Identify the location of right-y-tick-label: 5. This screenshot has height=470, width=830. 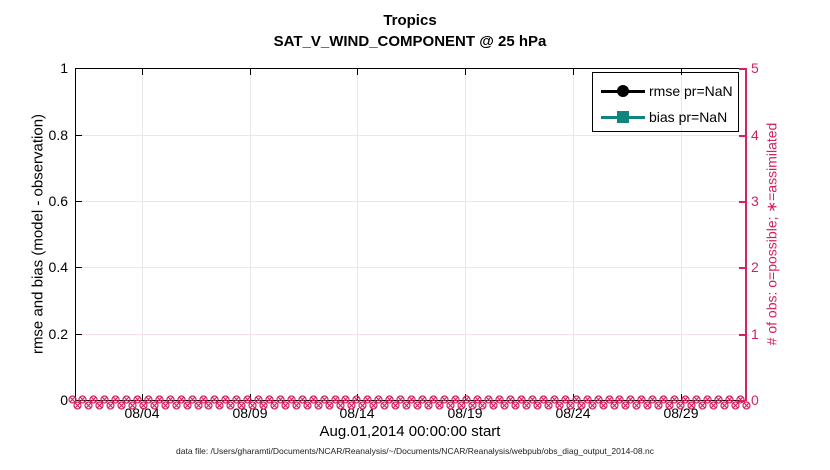
(755, 68).